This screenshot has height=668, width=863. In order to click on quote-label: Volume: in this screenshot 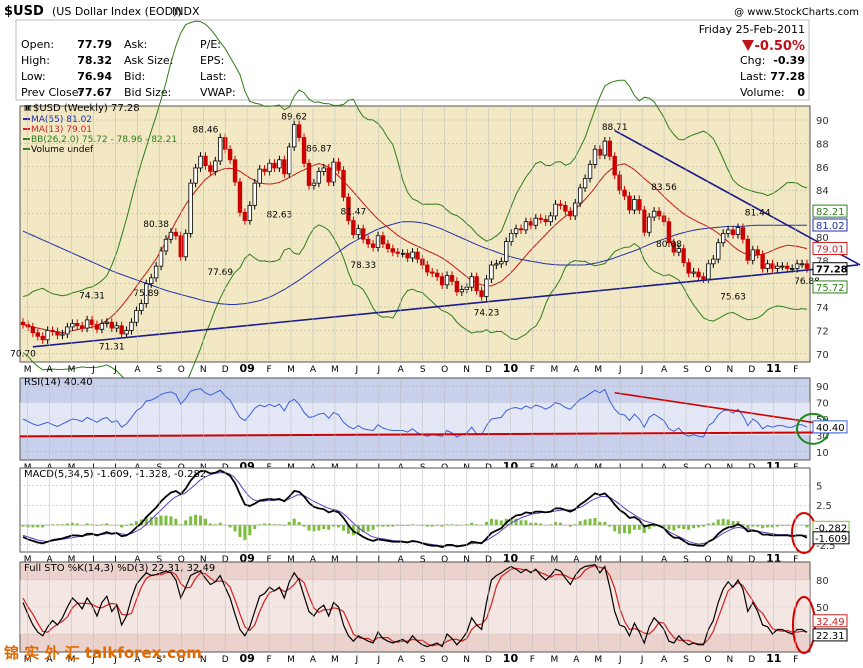, I will do `click(762, 92)`.